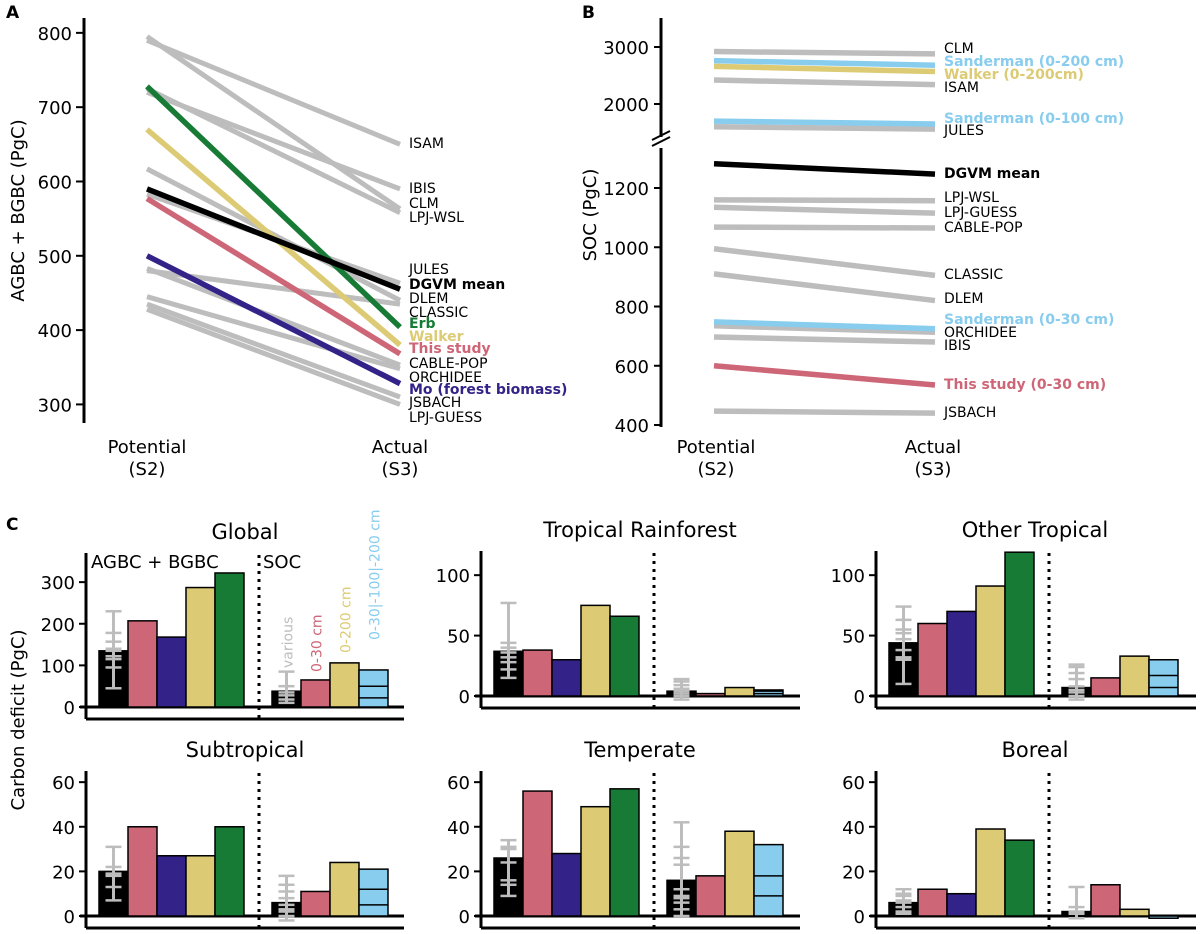  I want to click on y-tick-label: 400, so click(632, 426).